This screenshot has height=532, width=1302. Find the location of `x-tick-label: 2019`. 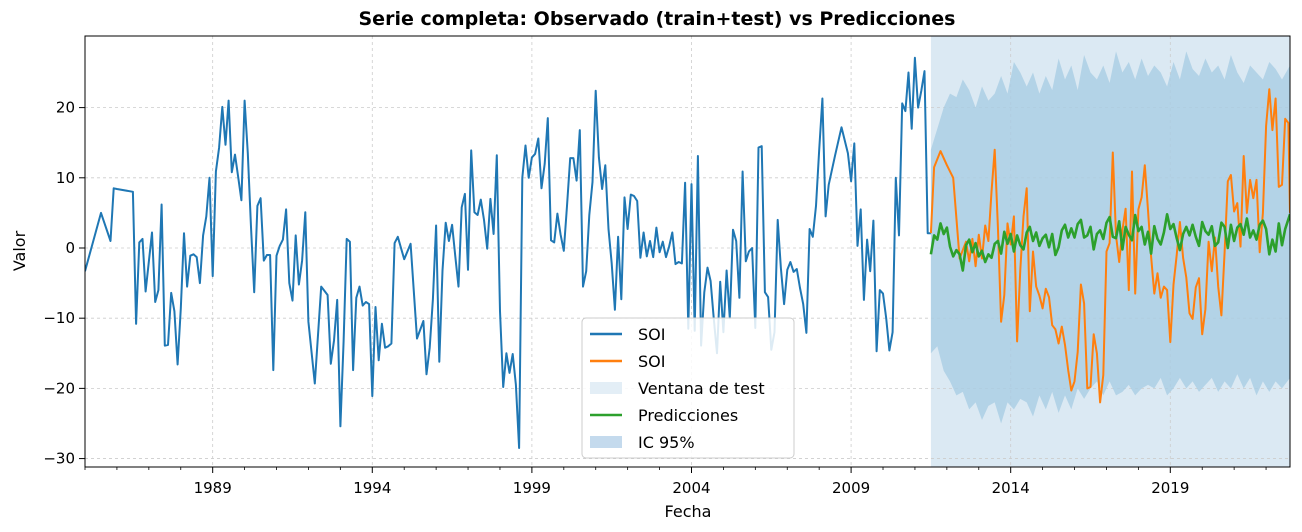

x-tick-label: 2019 is located at coordinates (1170, 488).